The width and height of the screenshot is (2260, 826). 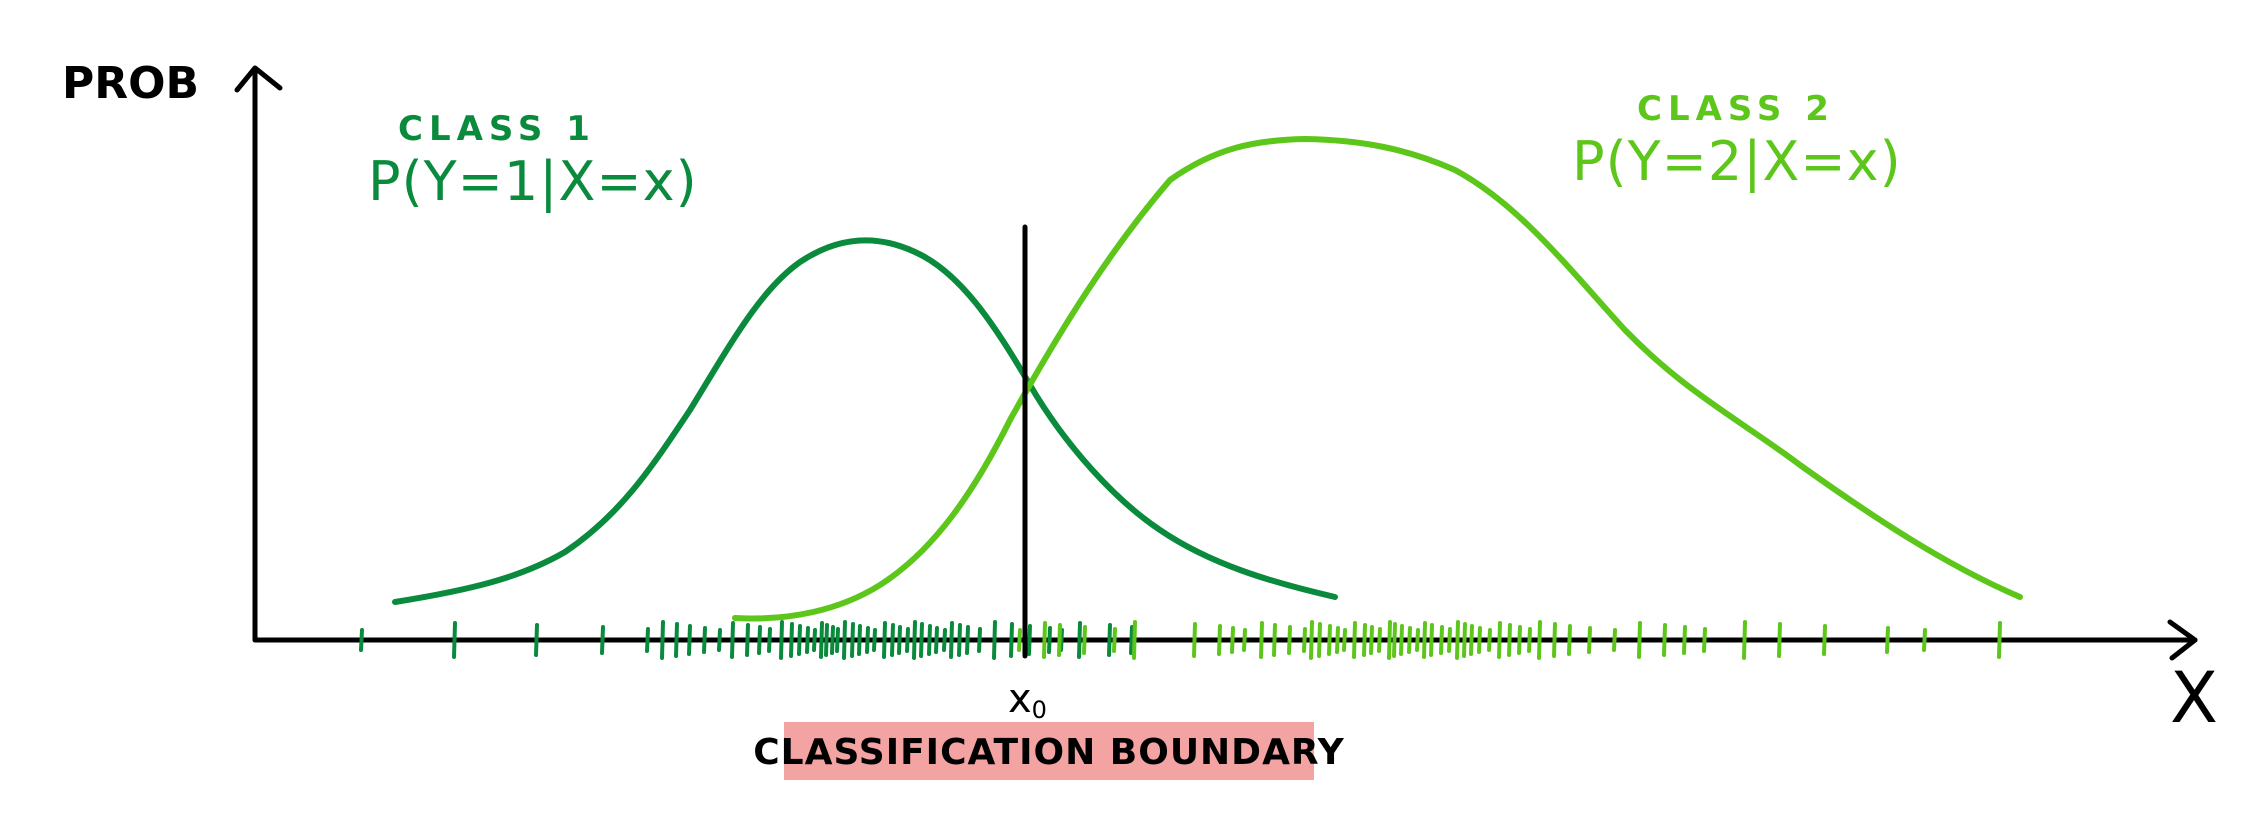 What do you see at coordinates (533, 181) in the screenshot?
I see `class1-formula: P(Y=1|X=x)` at bounding box center [533, 181].